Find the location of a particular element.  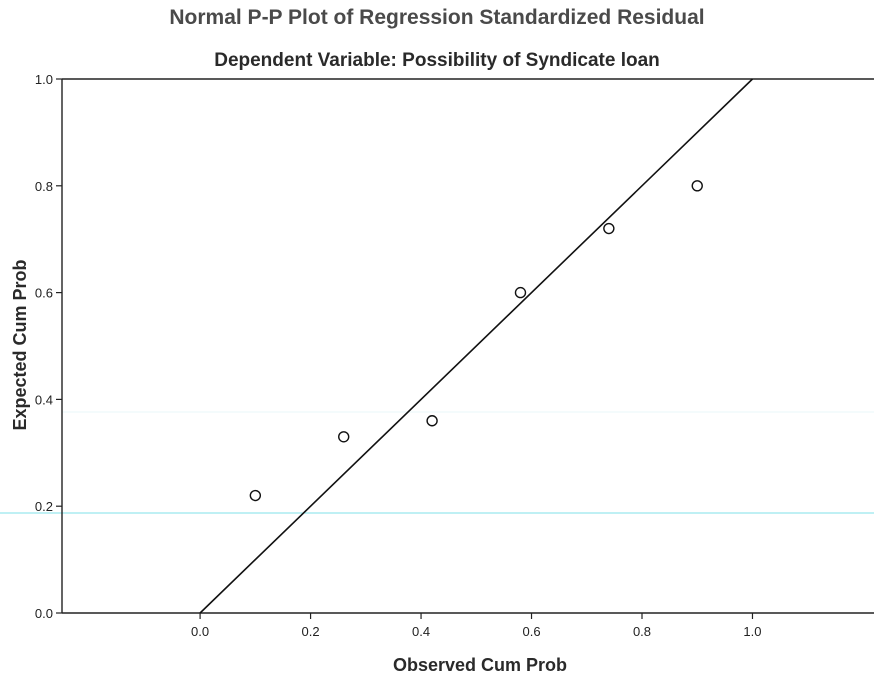

y-axis-title: Expected Cum Prob is located at coordinates (20, 344).